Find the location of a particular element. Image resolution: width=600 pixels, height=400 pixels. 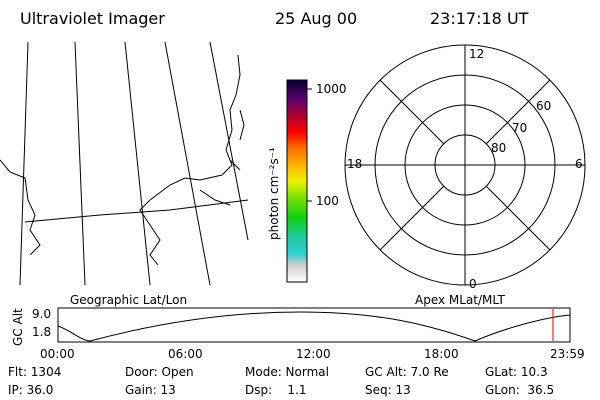

status-field: GC Alt: 7.0 Re is located at coordinates (407, 372).